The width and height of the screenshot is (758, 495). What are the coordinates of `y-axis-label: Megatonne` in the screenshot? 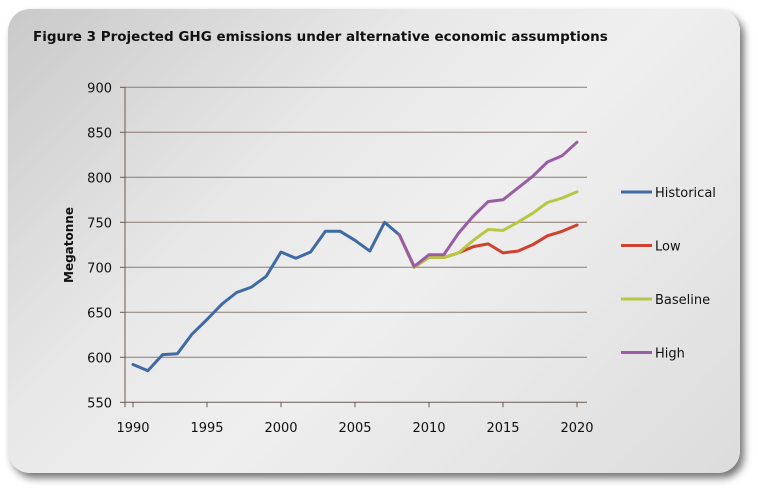 It's located at (69, 245).